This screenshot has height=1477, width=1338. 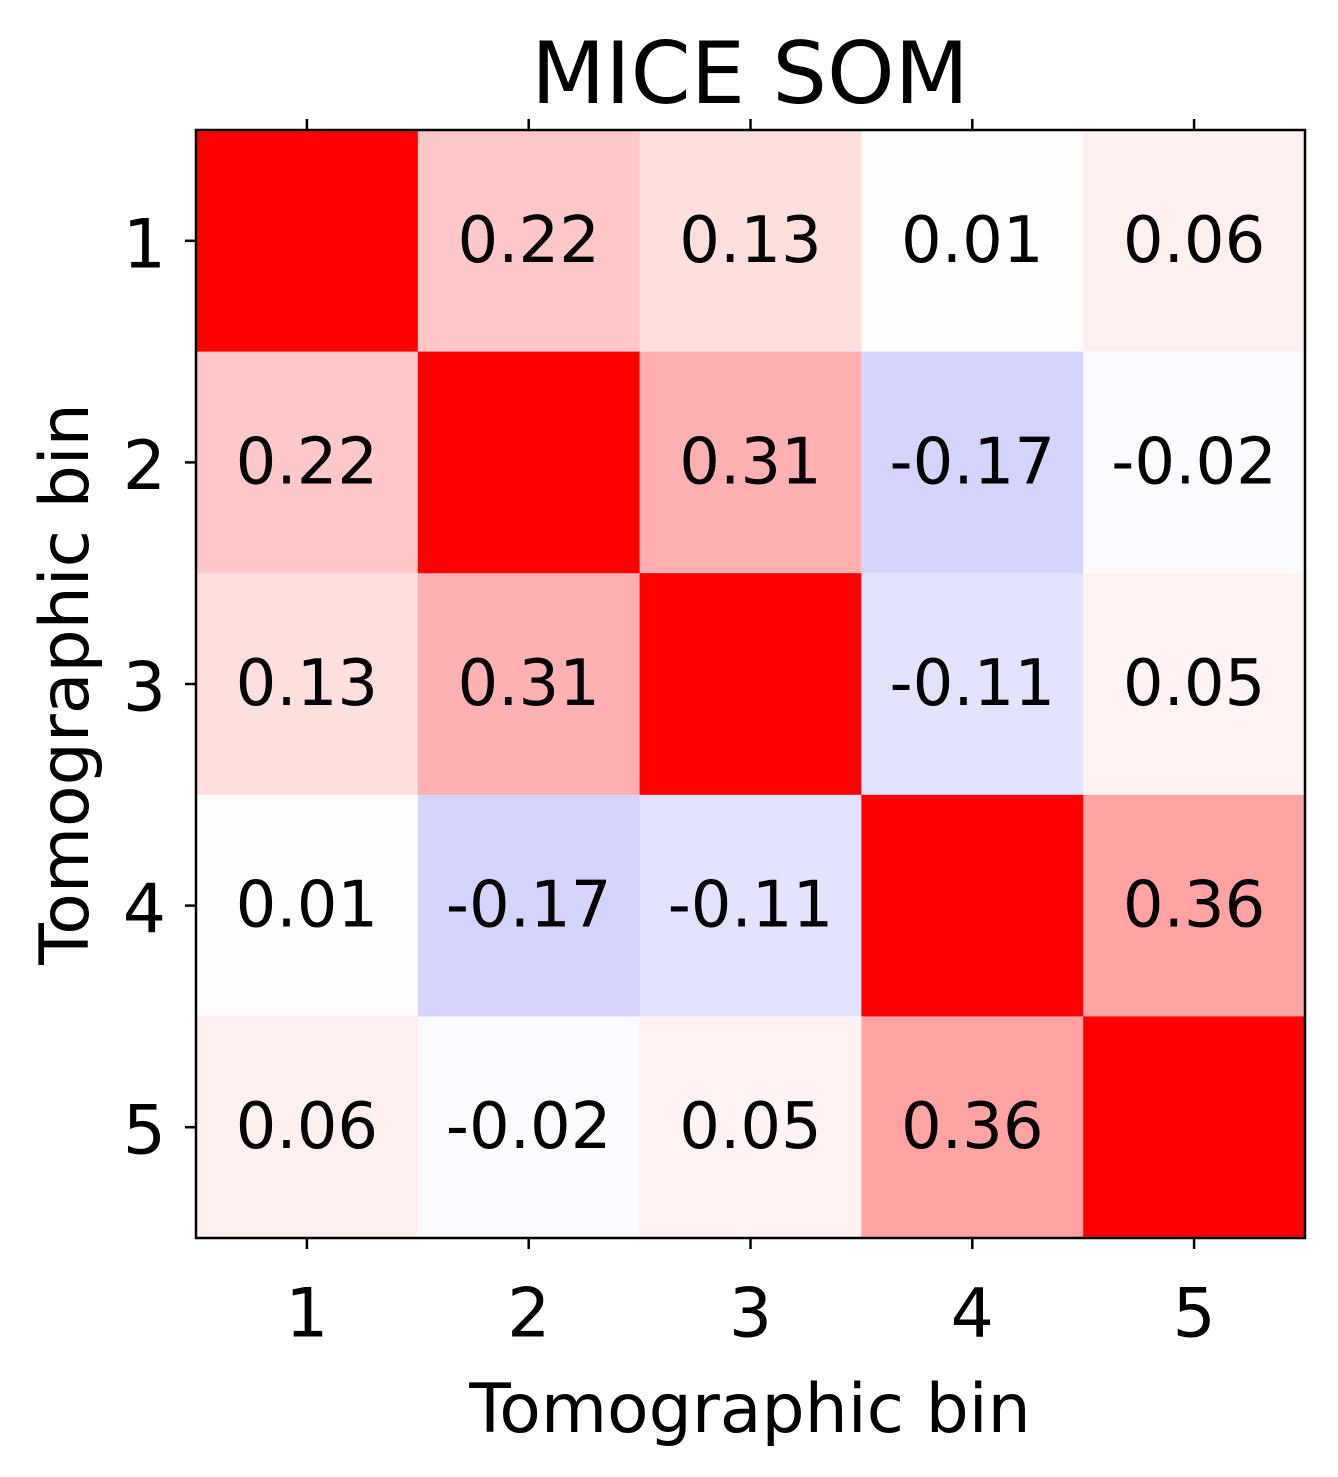 I want to click on x-tick-label: 2, so click(x=528, y=1314).